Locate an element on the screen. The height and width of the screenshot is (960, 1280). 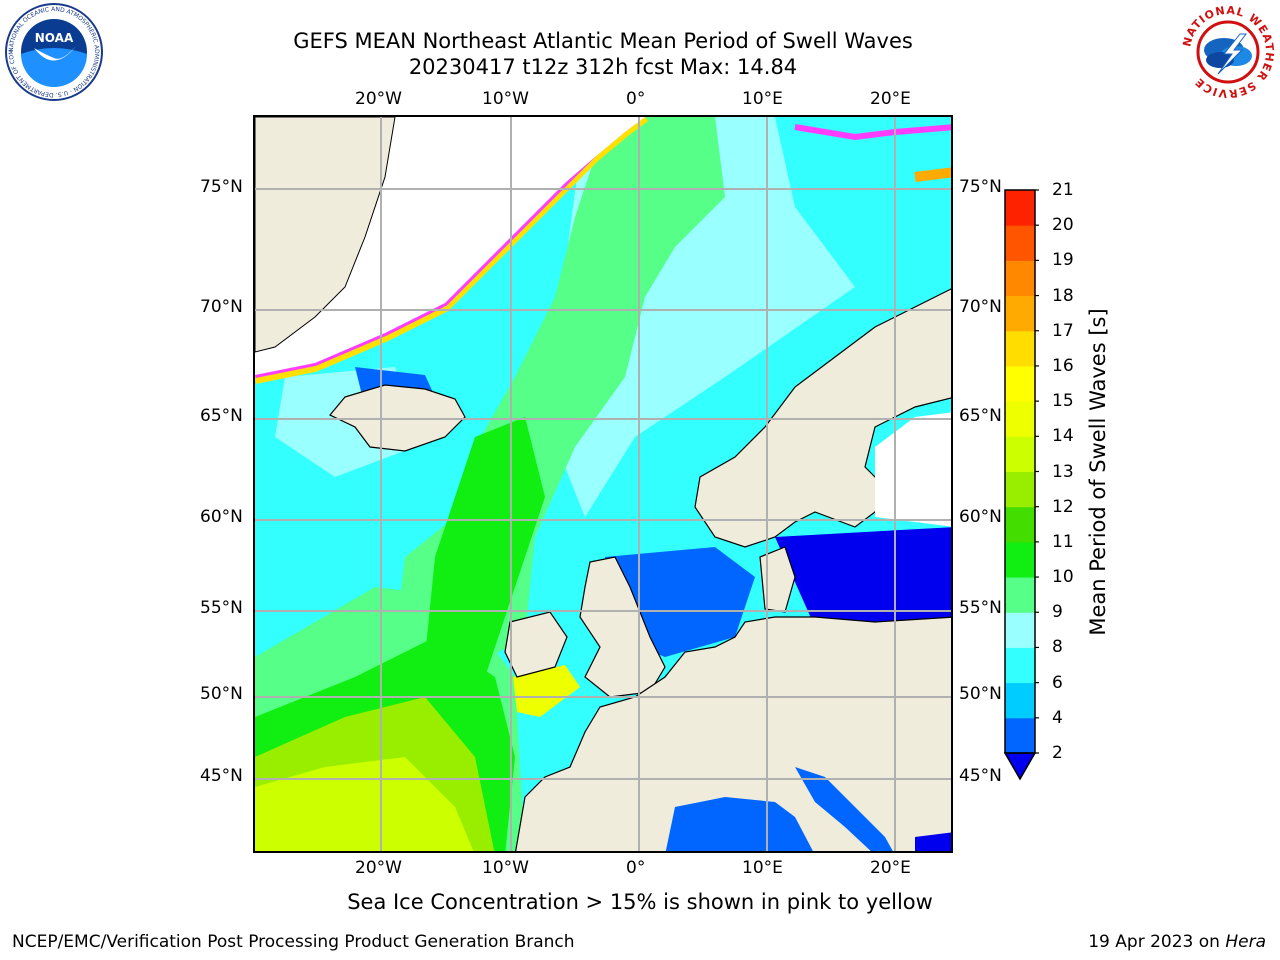
lon-tick-top: 20°W is located at coordinates (378, 99).